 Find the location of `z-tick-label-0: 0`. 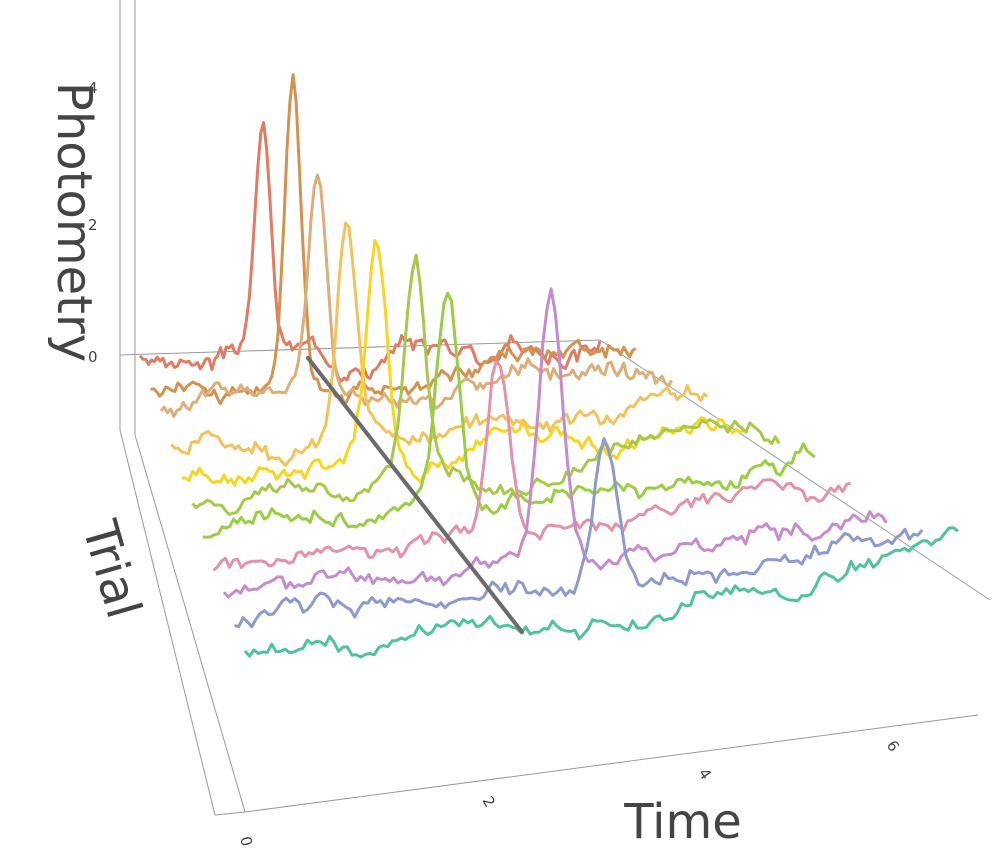

z-tick-label-0: 0 is located at coordinates (93, 357).